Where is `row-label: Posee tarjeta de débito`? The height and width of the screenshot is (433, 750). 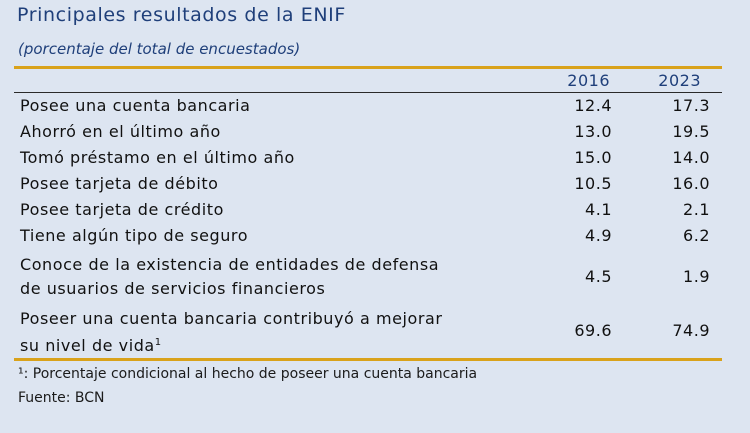
row-label: Posee tarjeta de débito is located at coordinates (119, 183).